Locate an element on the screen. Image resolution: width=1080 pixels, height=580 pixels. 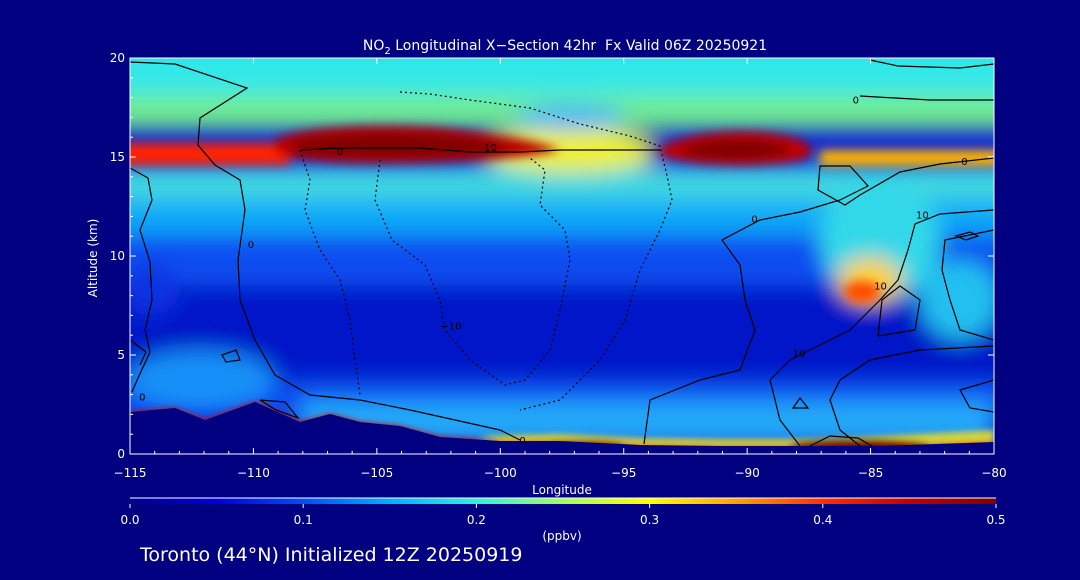
x-tick-label: −110 is located at coordinates (253, 473).